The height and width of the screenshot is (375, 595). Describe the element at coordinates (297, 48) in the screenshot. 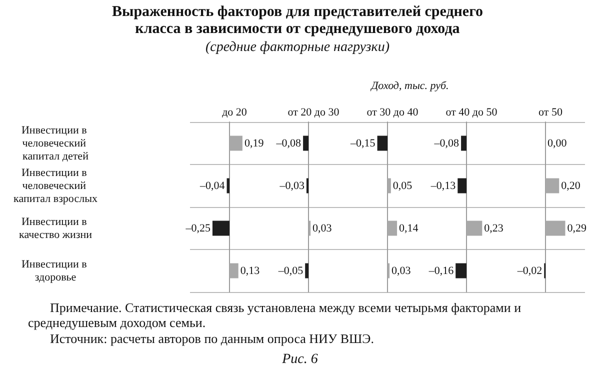

I see `text: (средние факторные нагрузки)` at that location.